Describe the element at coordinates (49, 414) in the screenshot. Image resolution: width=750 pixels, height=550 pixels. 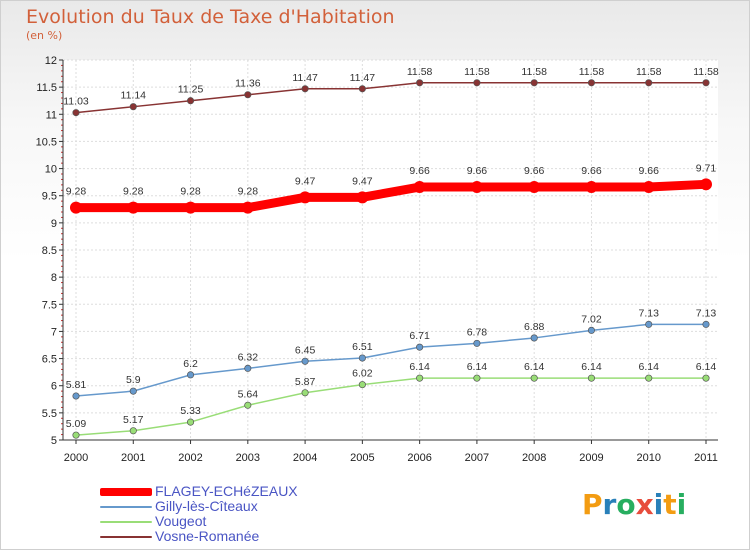
I see `y-tick-label: 5.5` at that location.